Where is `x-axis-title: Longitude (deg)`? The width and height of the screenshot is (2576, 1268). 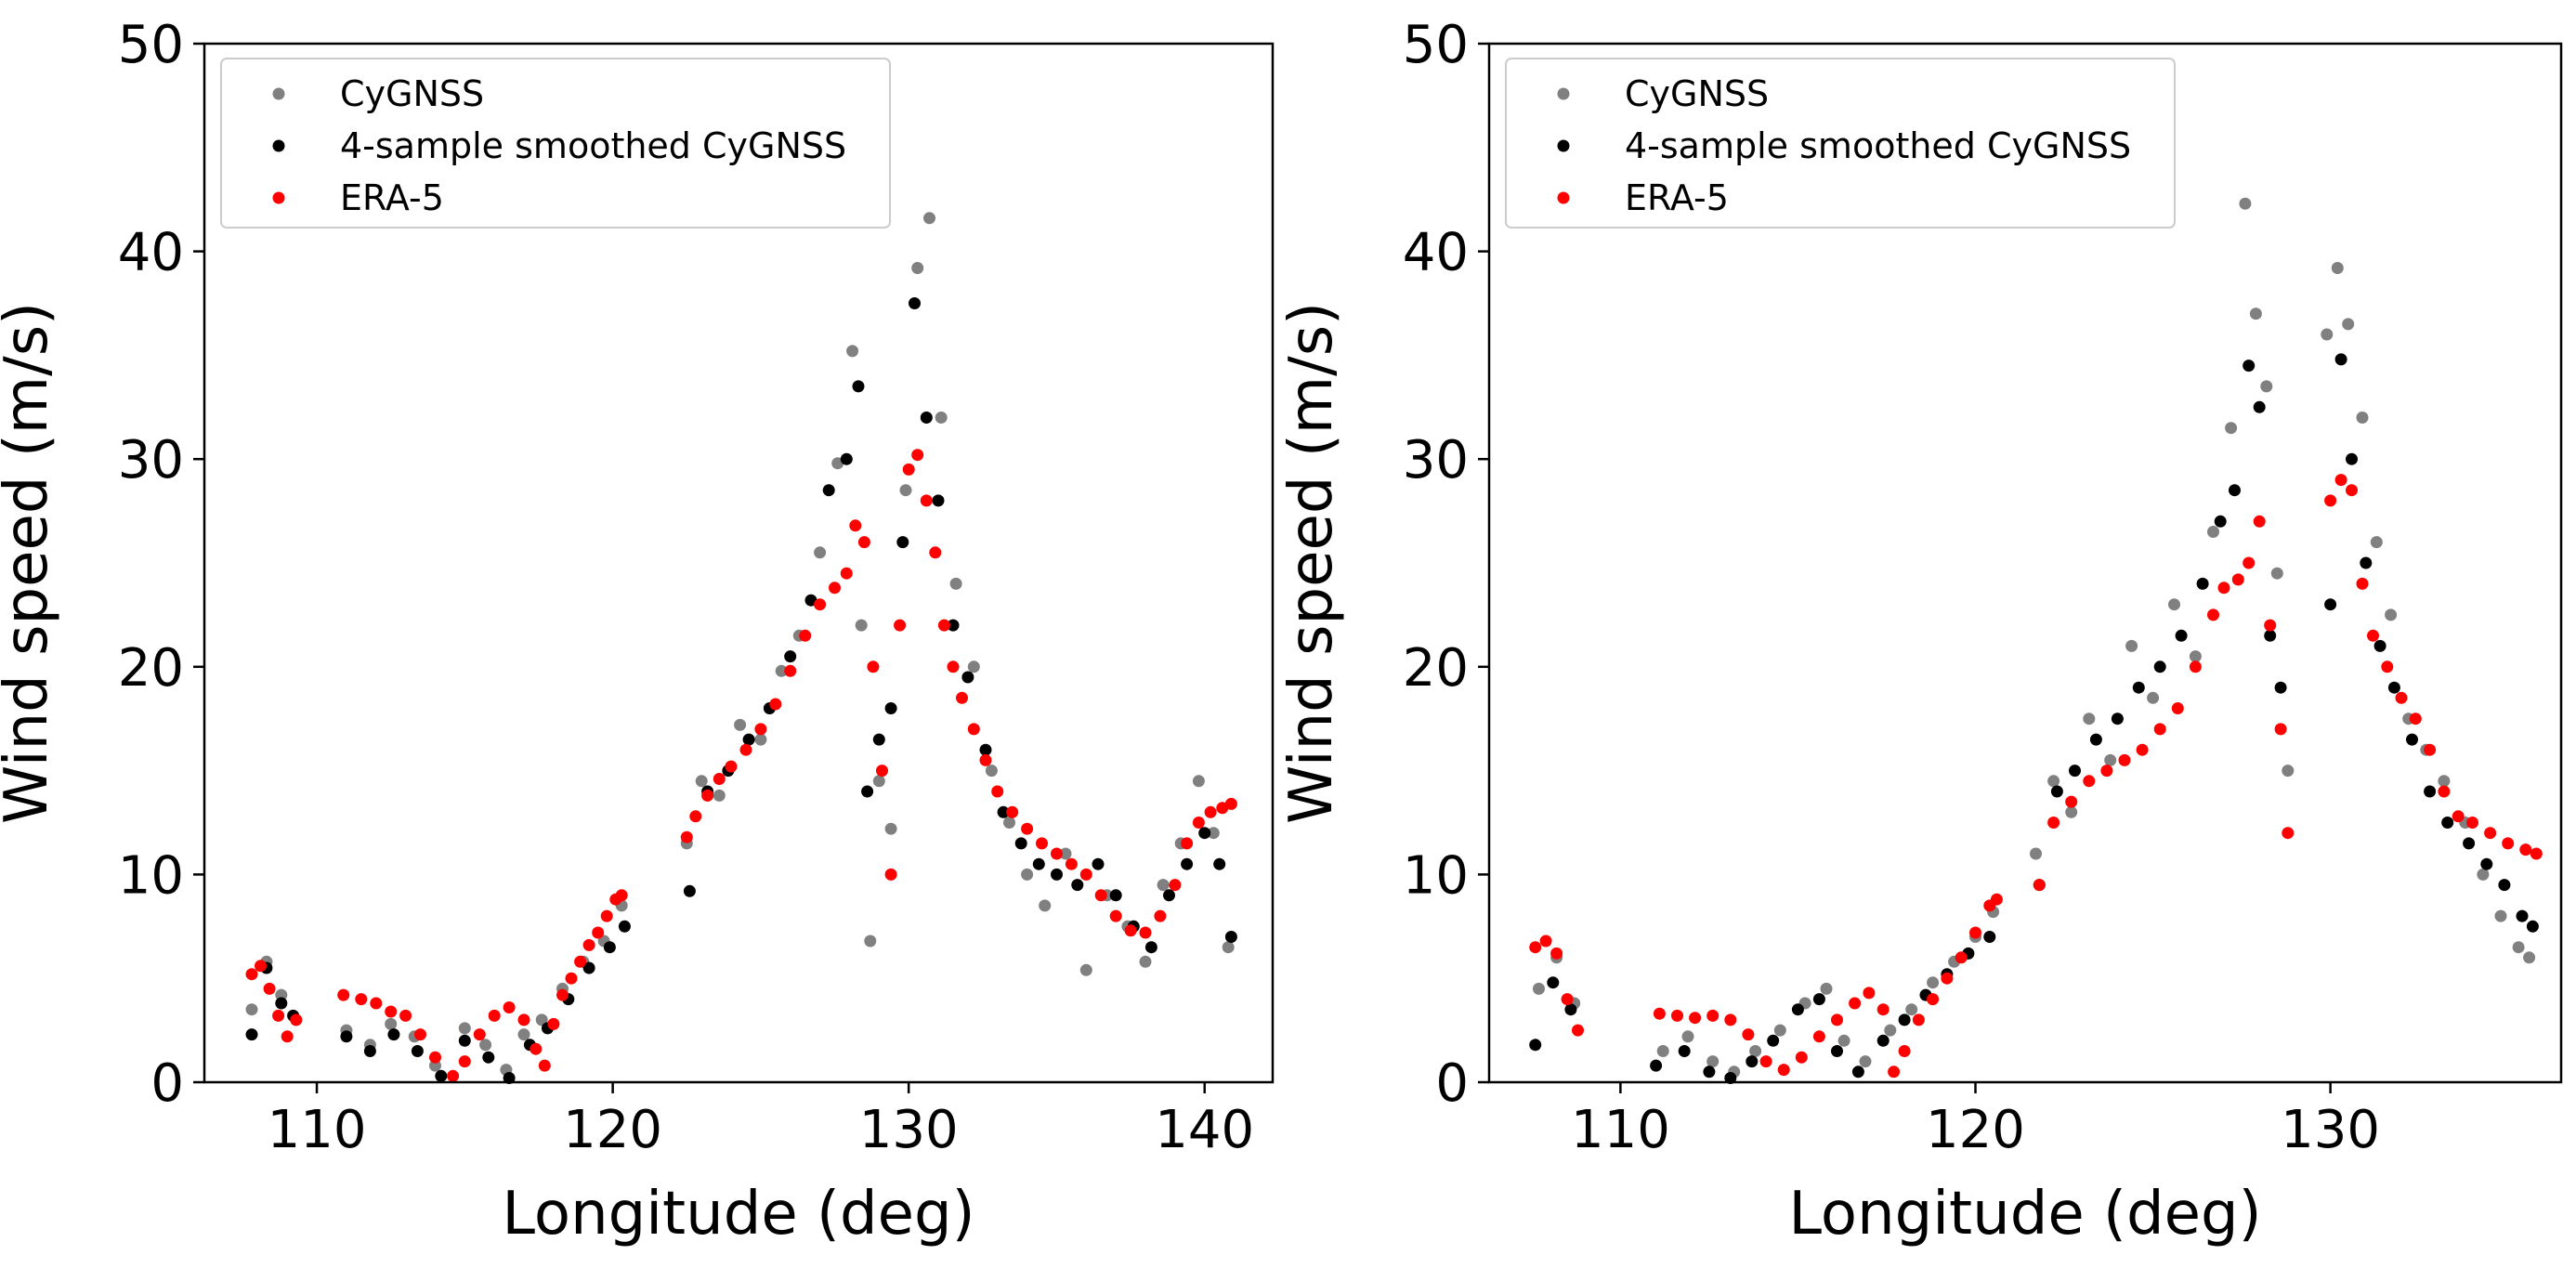
x-axis-title: Longitude (deg) is located at coordinates (738, 1214).